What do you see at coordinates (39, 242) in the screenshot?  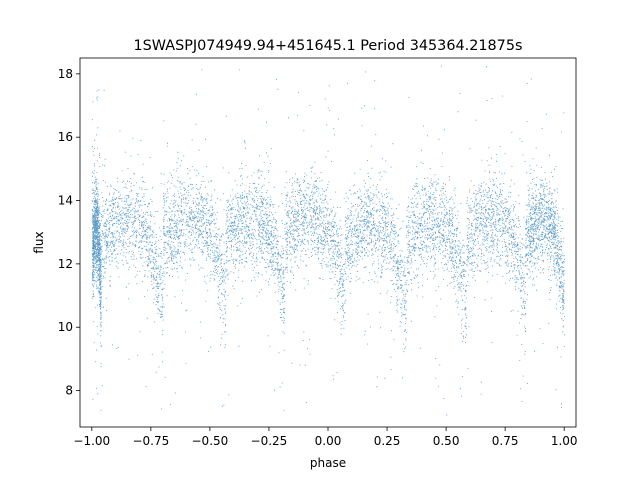 I see `y-axis-label: flux` at bounding box center [39, 242].